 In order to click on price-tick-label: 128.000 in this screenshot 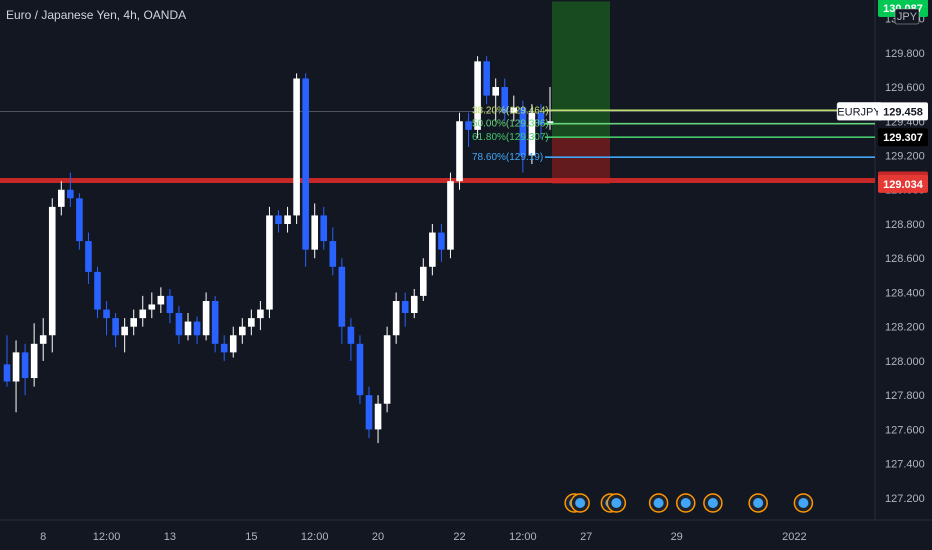, I will do `click(905, 362)`.